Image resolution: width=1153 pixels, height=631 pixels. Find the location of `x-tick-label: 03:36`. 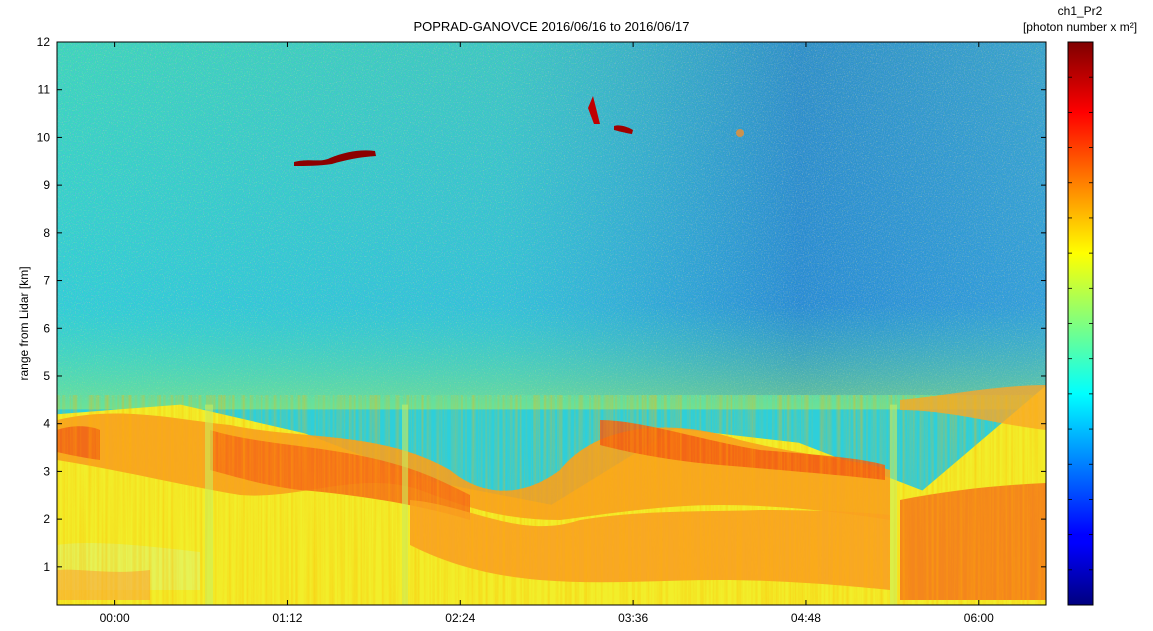

x-tick-label: 03:36 is located at coordinates (633, 618).